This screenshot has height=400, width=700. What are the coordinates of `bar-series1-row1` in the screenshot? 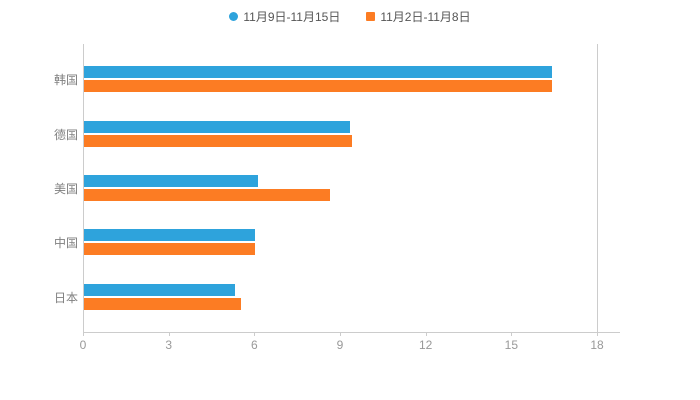 It's located at (318, 72).